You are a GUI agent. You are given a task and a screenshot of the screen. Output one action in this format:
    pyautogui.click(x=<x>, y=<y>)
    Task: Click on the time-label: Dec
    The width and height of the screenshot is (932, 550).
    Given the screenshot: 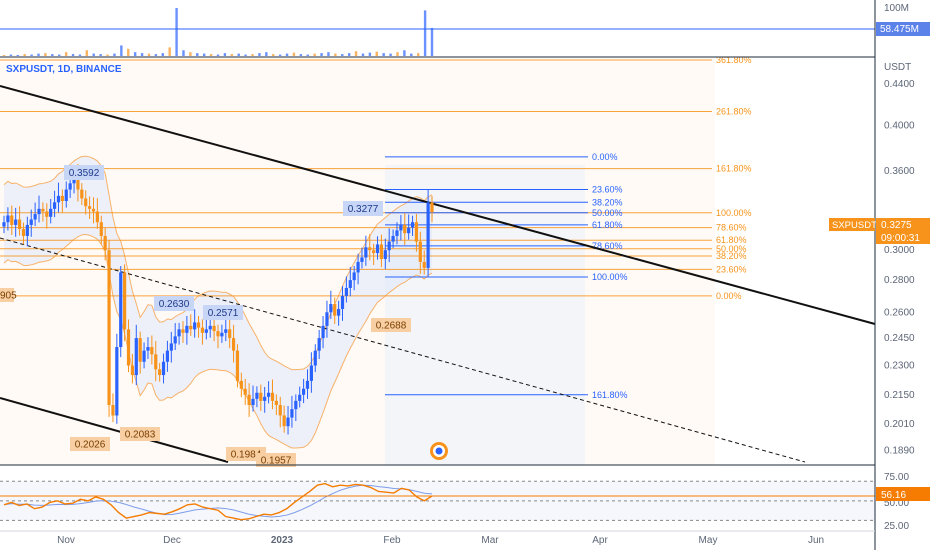 What is the action you would take?
    pyautogui.click(x=172, y=540)
    